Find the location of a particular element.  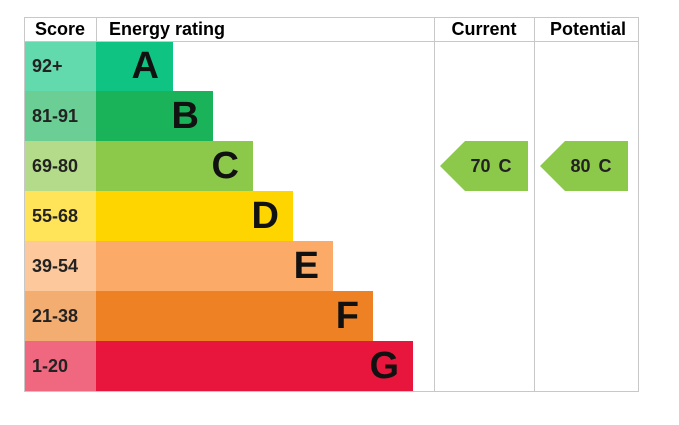

rating-letter: A is located at coordinates (145, 66).